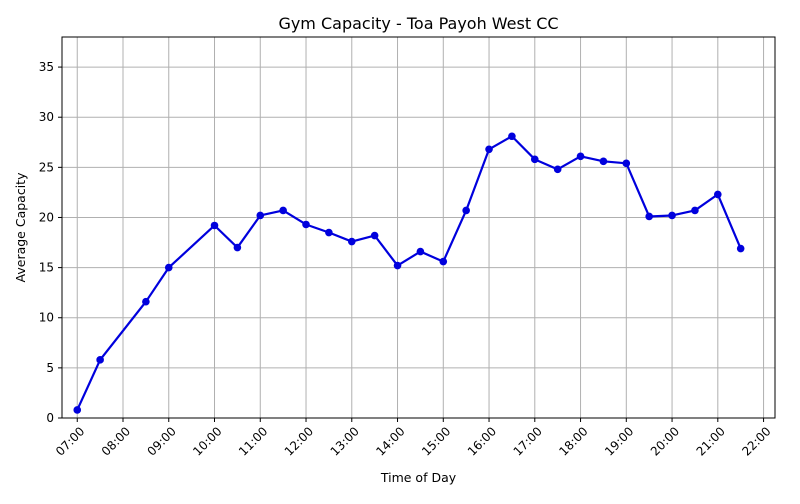 The height and width of the screenshot is (504, 800). What do you see at coordinates (46, 117) in the screenshot?
I see `y-tick-label: 30` at bounding box center [46, 117].